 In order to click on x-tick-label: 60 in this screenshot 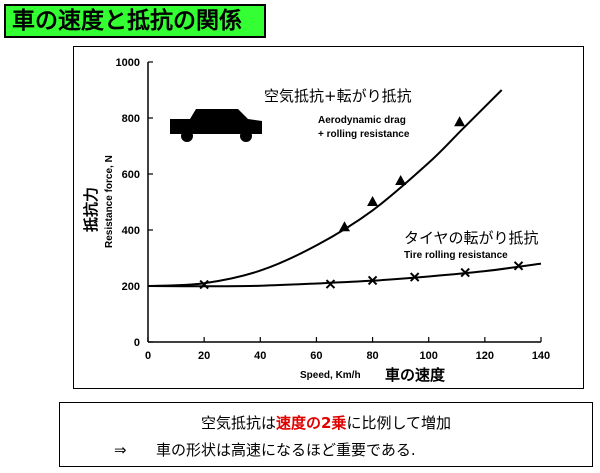, I will do `click(316, 356)`.